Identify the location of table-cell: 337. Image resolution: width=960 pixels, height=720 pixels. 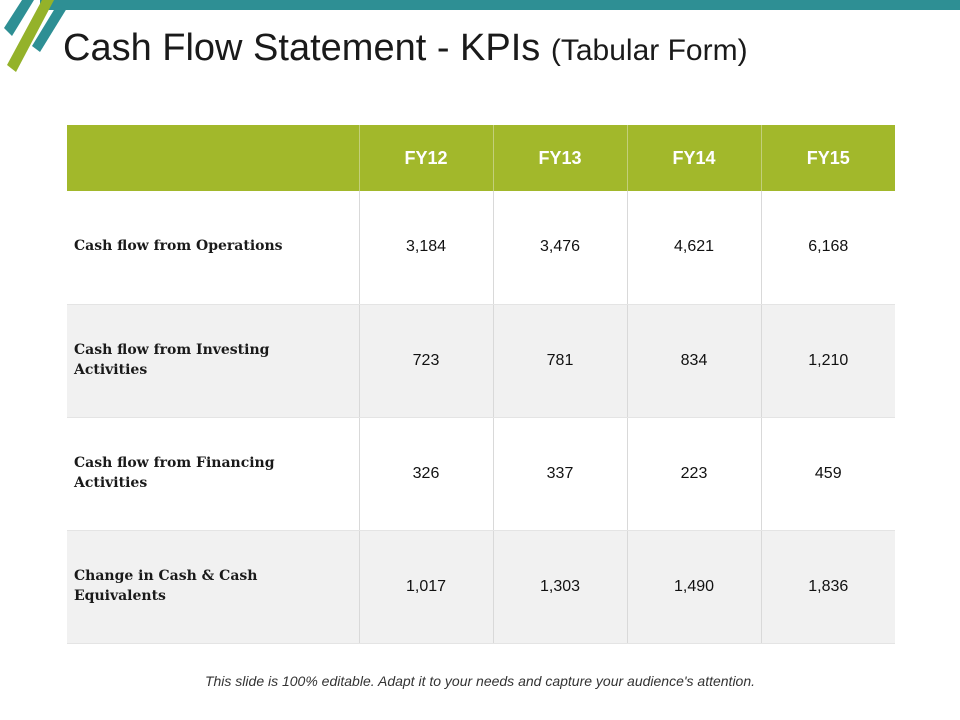
(559, 474).